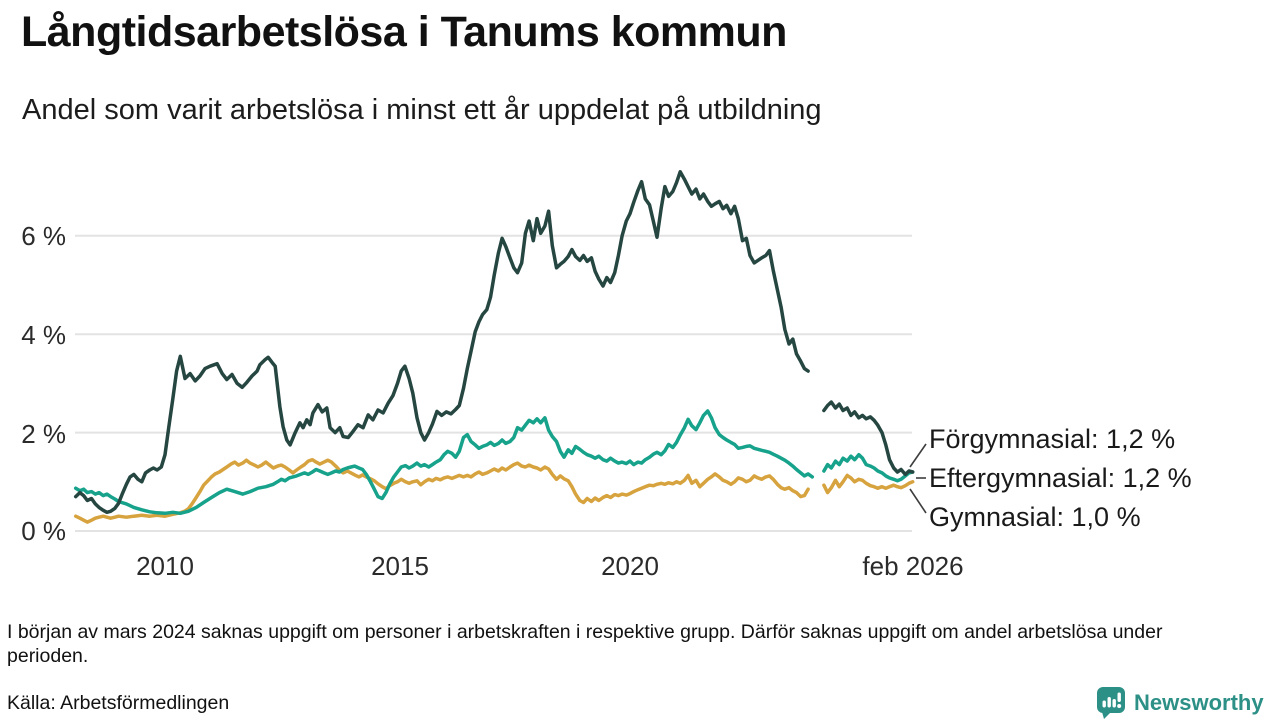 This screenshot has height=720, width=1280. I want to click on x-axis-tick-feb-2026: feb 2026, so click(913, 566).